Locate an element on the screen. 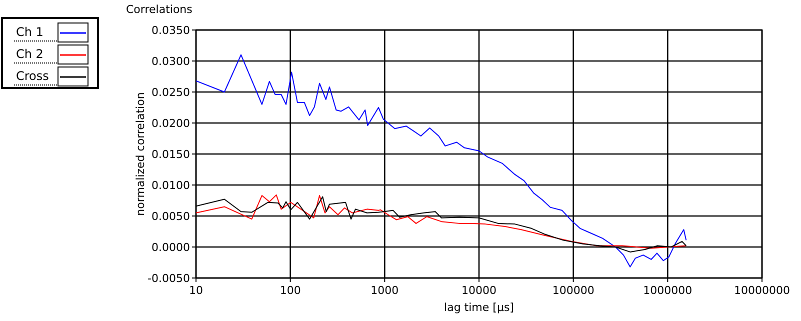 This screenshot has width=801, height=321. y-tick-label: 0.0150 is located at coordinates (171, 154).